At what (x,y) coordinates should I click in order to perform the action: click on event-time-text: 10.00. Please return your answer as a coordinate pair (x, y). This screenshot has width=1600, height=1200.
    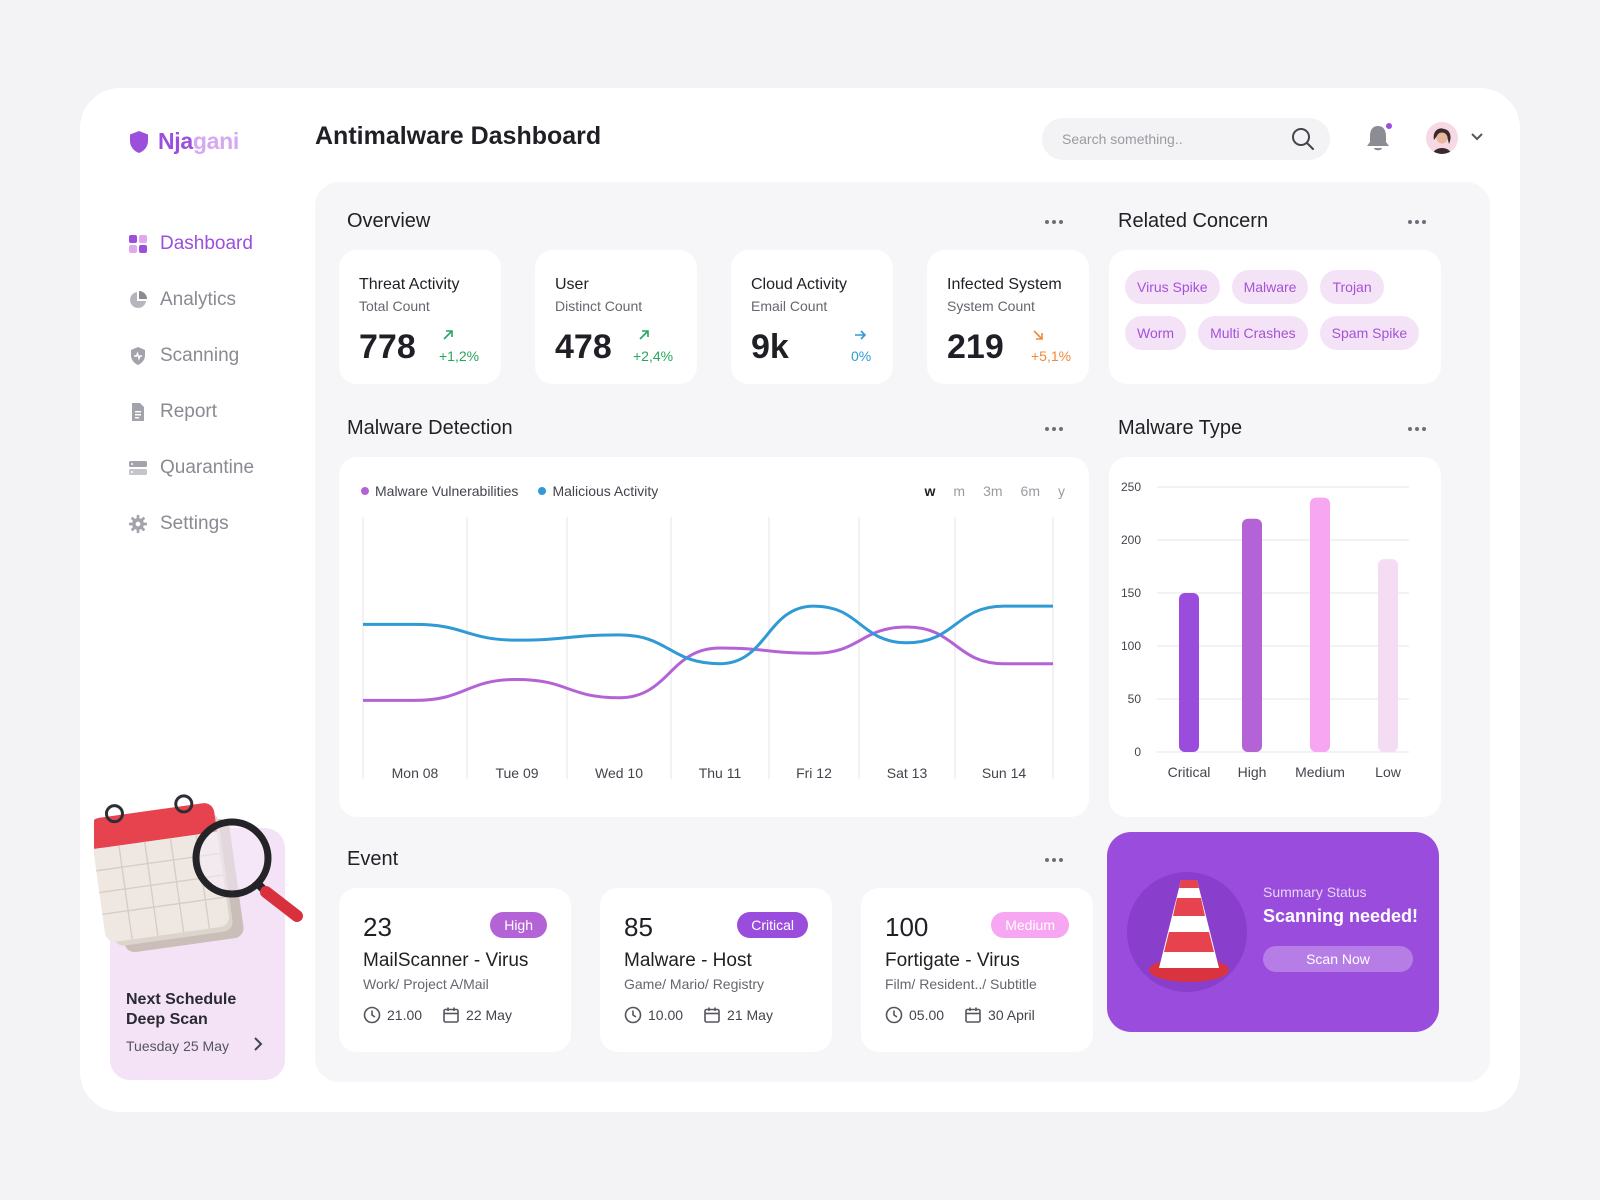
    Looking at the image, I should click on (666, 1015).